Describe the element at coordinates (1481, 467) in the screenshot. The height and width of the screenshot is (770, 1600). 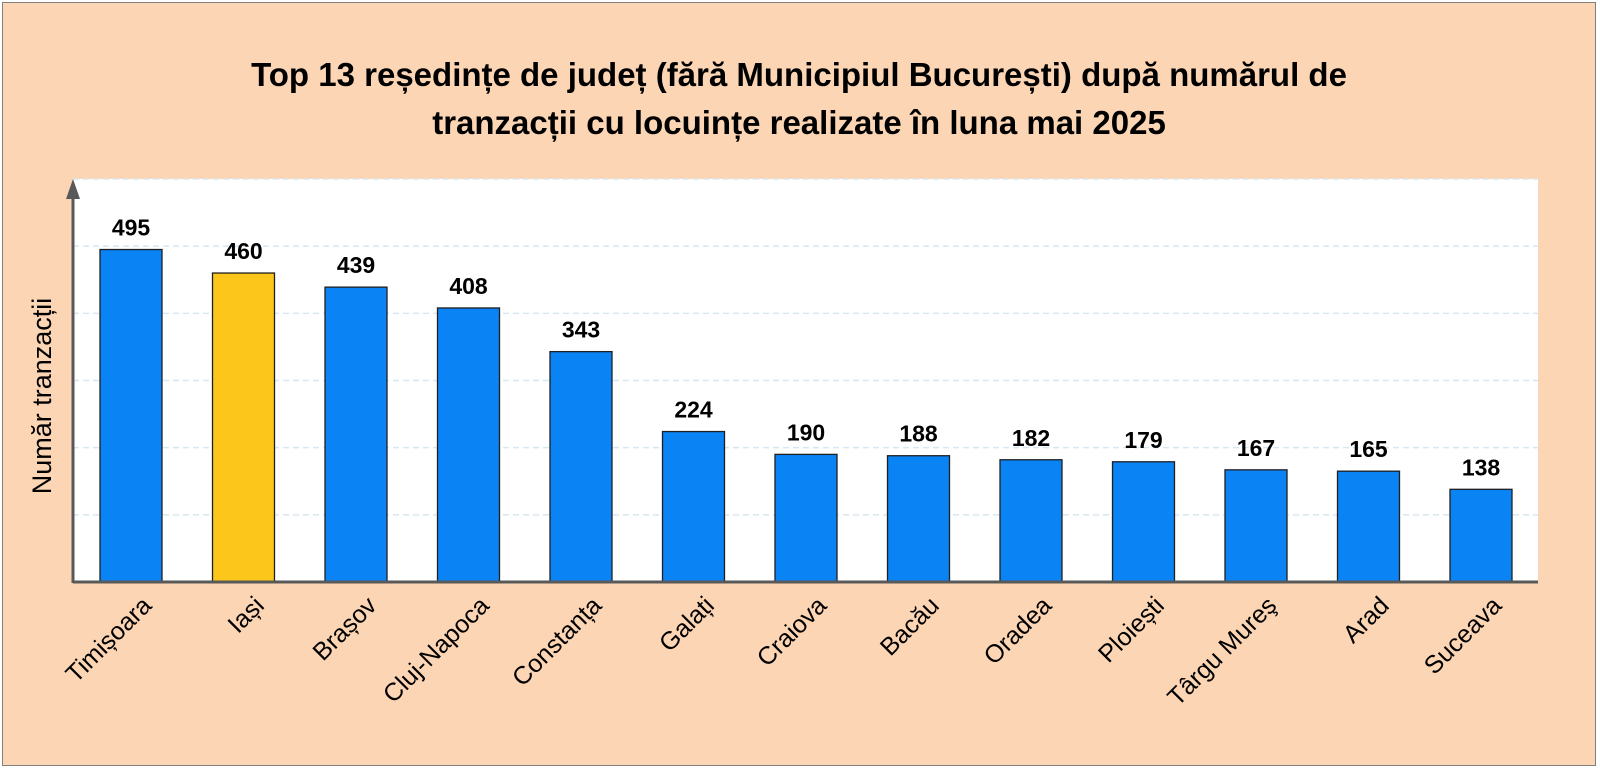
I see `bar-value-label: 138` at that location.